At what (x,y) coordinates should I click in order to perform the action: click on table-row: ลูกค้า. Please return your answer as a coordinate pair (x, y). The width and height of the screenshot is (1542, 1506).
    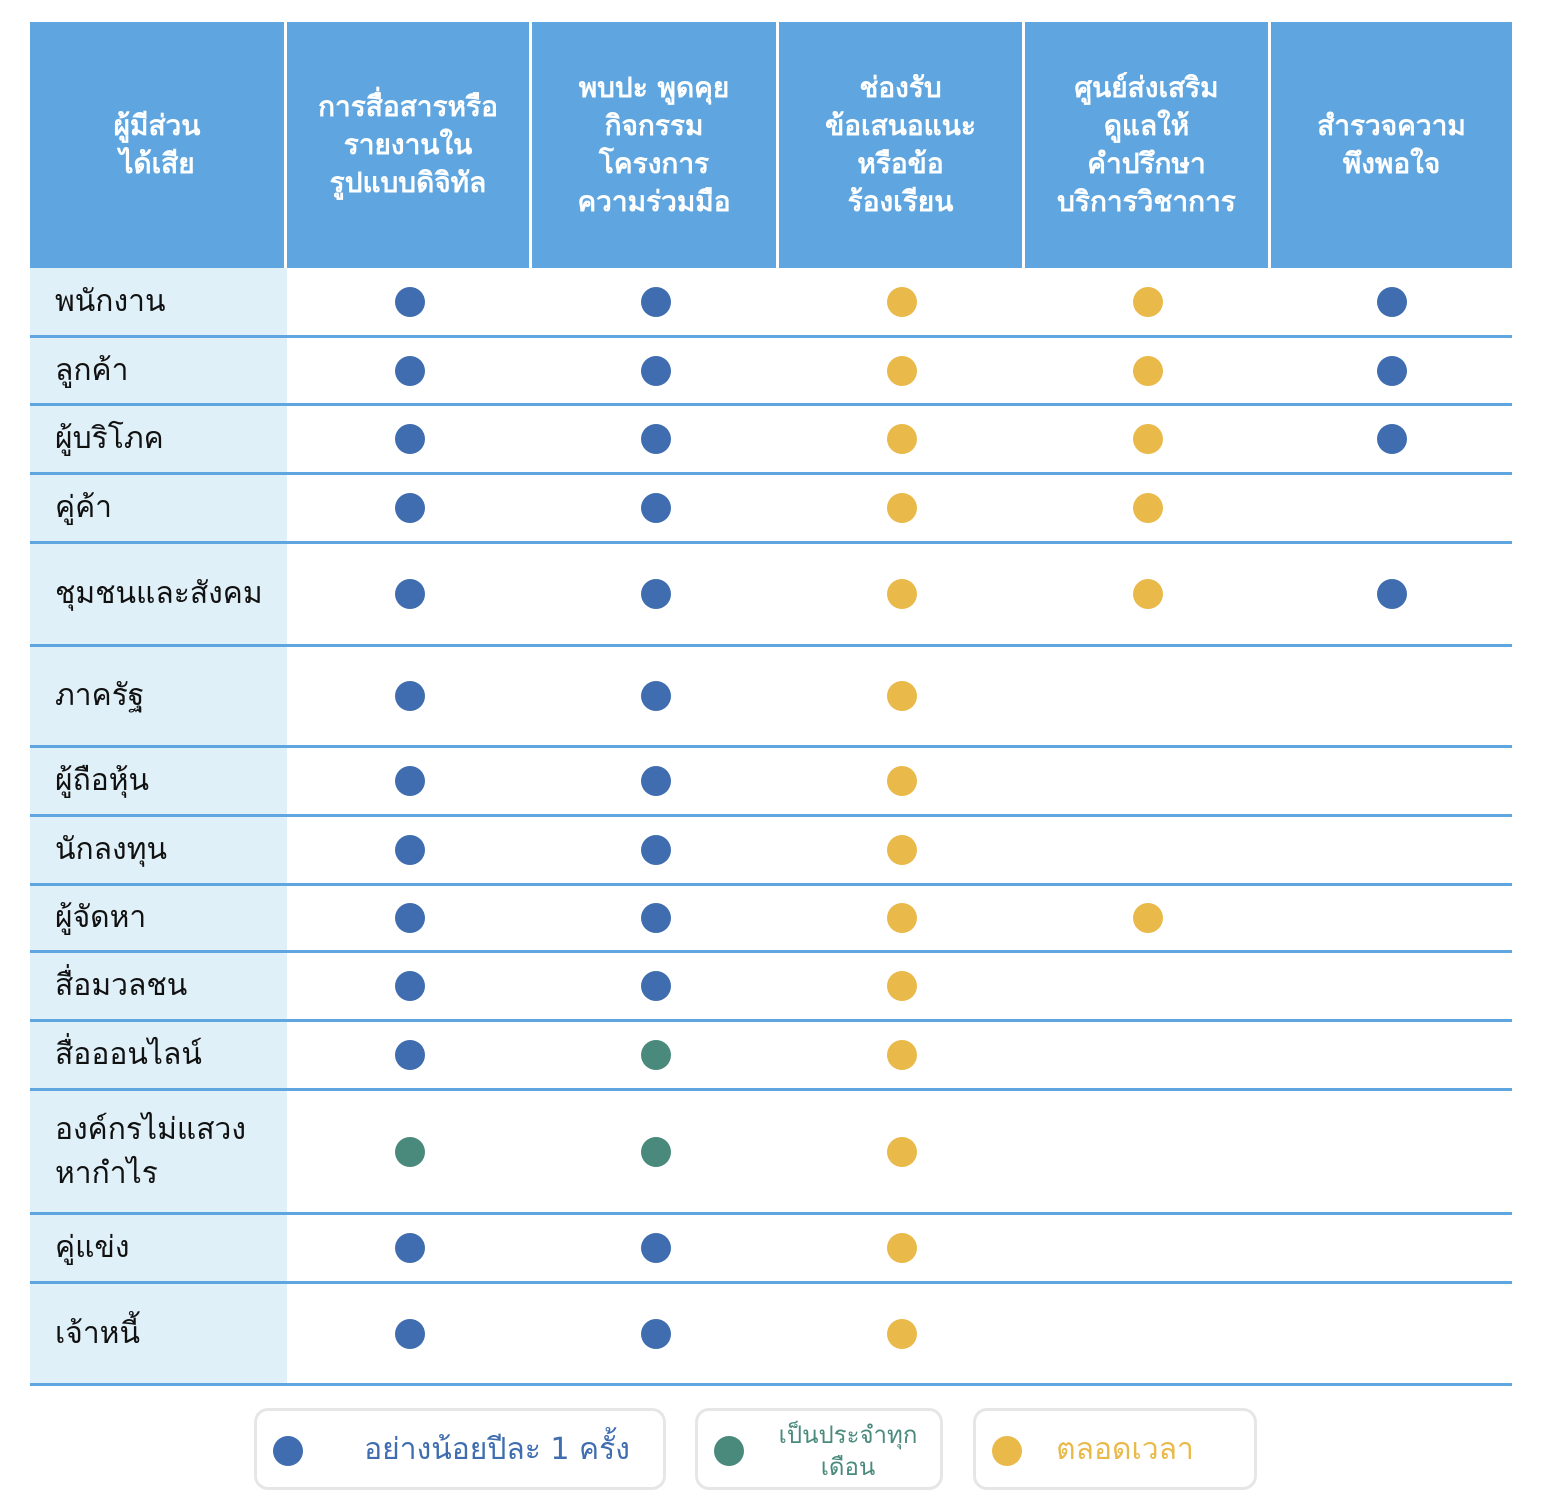
    Looking at the image, I should click on (771, 372).